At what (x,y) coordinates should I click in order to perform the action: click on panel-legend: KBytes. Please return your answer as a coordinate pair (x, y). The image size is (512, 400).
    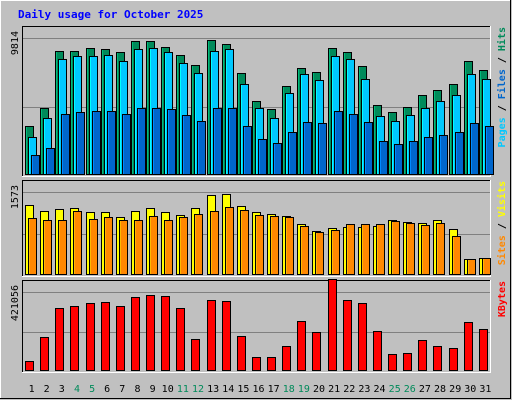
    Looking at the image, I should click on (502, 299).